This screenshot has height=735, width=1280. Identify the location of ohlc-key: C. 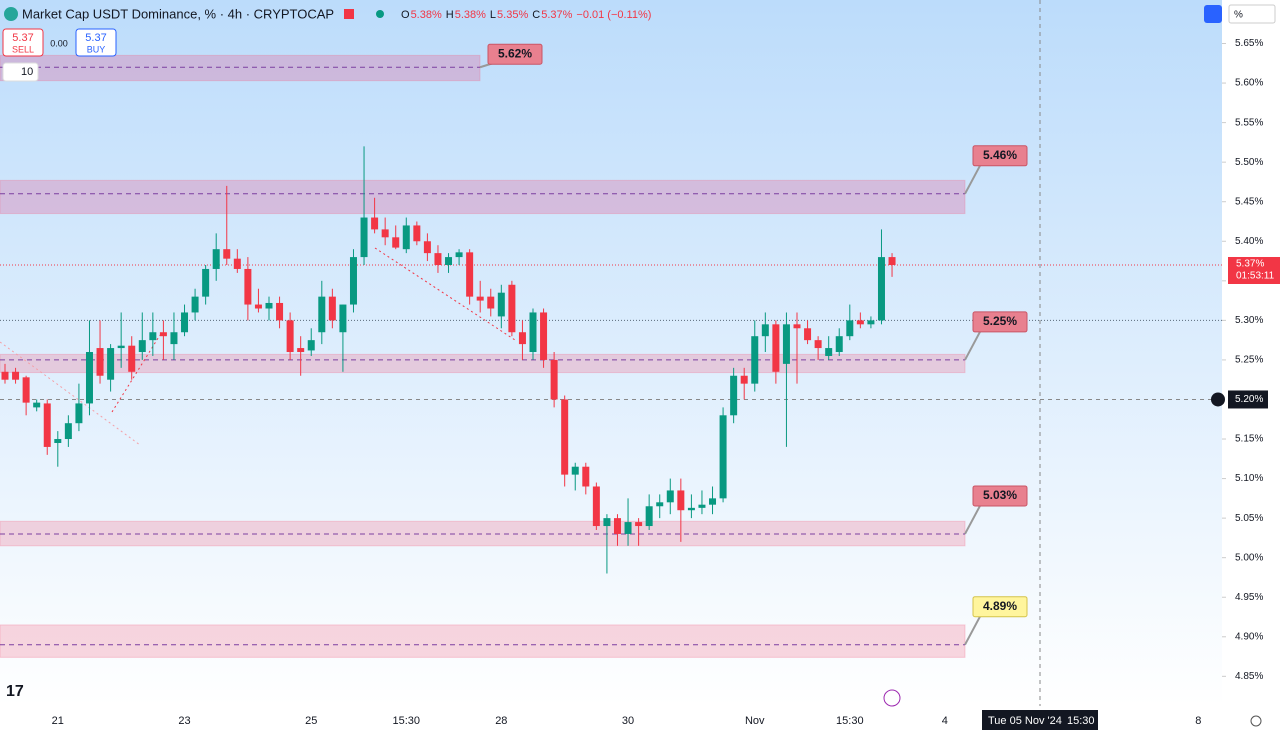
(536, 15).